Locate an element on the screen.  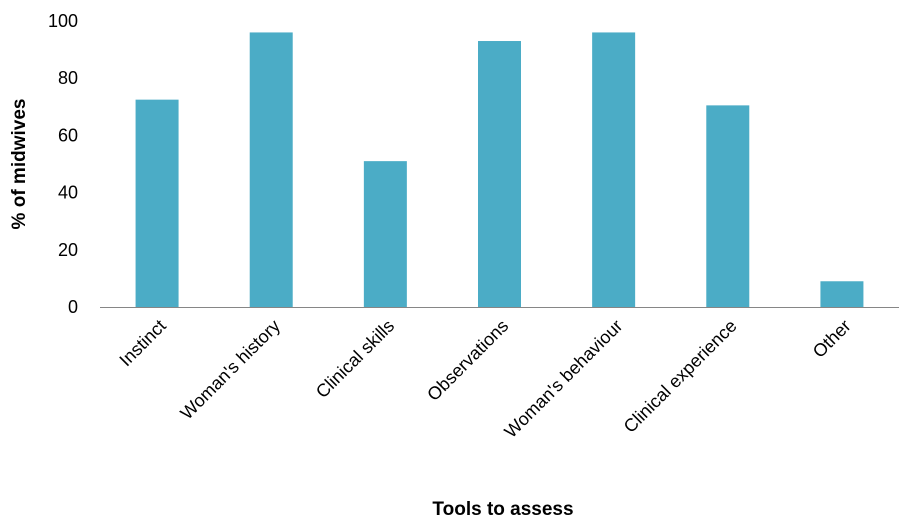
x-axis-title: Tools to assess is located at coordinates (502, 509).